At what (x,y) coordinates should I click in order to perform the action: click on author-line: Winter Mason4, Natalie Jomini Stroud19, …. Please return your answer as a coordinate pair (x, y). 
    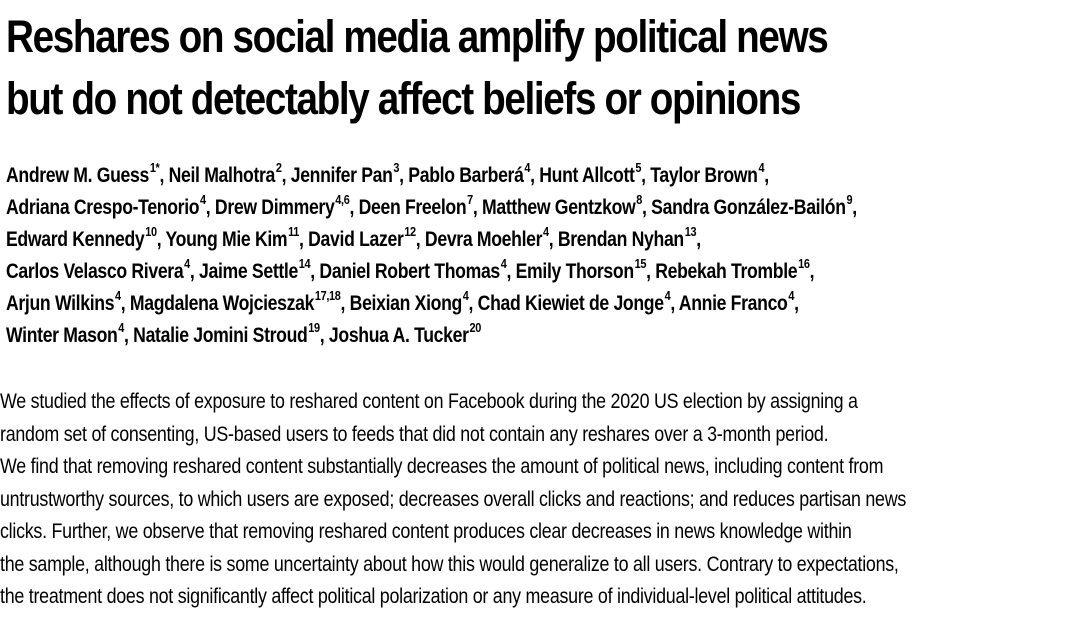
    Looking at the image, I should click on (535, 336).